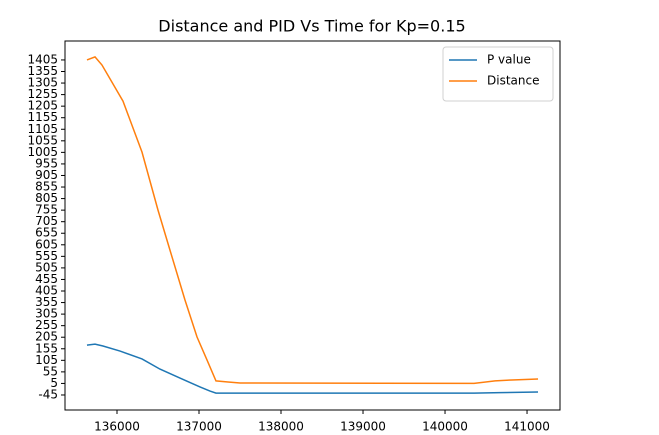 The height and width of the screenshot is (435, 659). Describe the element at coordinates (46, 175) in the screenshot. I see `y-tick-label: 905` at that location.